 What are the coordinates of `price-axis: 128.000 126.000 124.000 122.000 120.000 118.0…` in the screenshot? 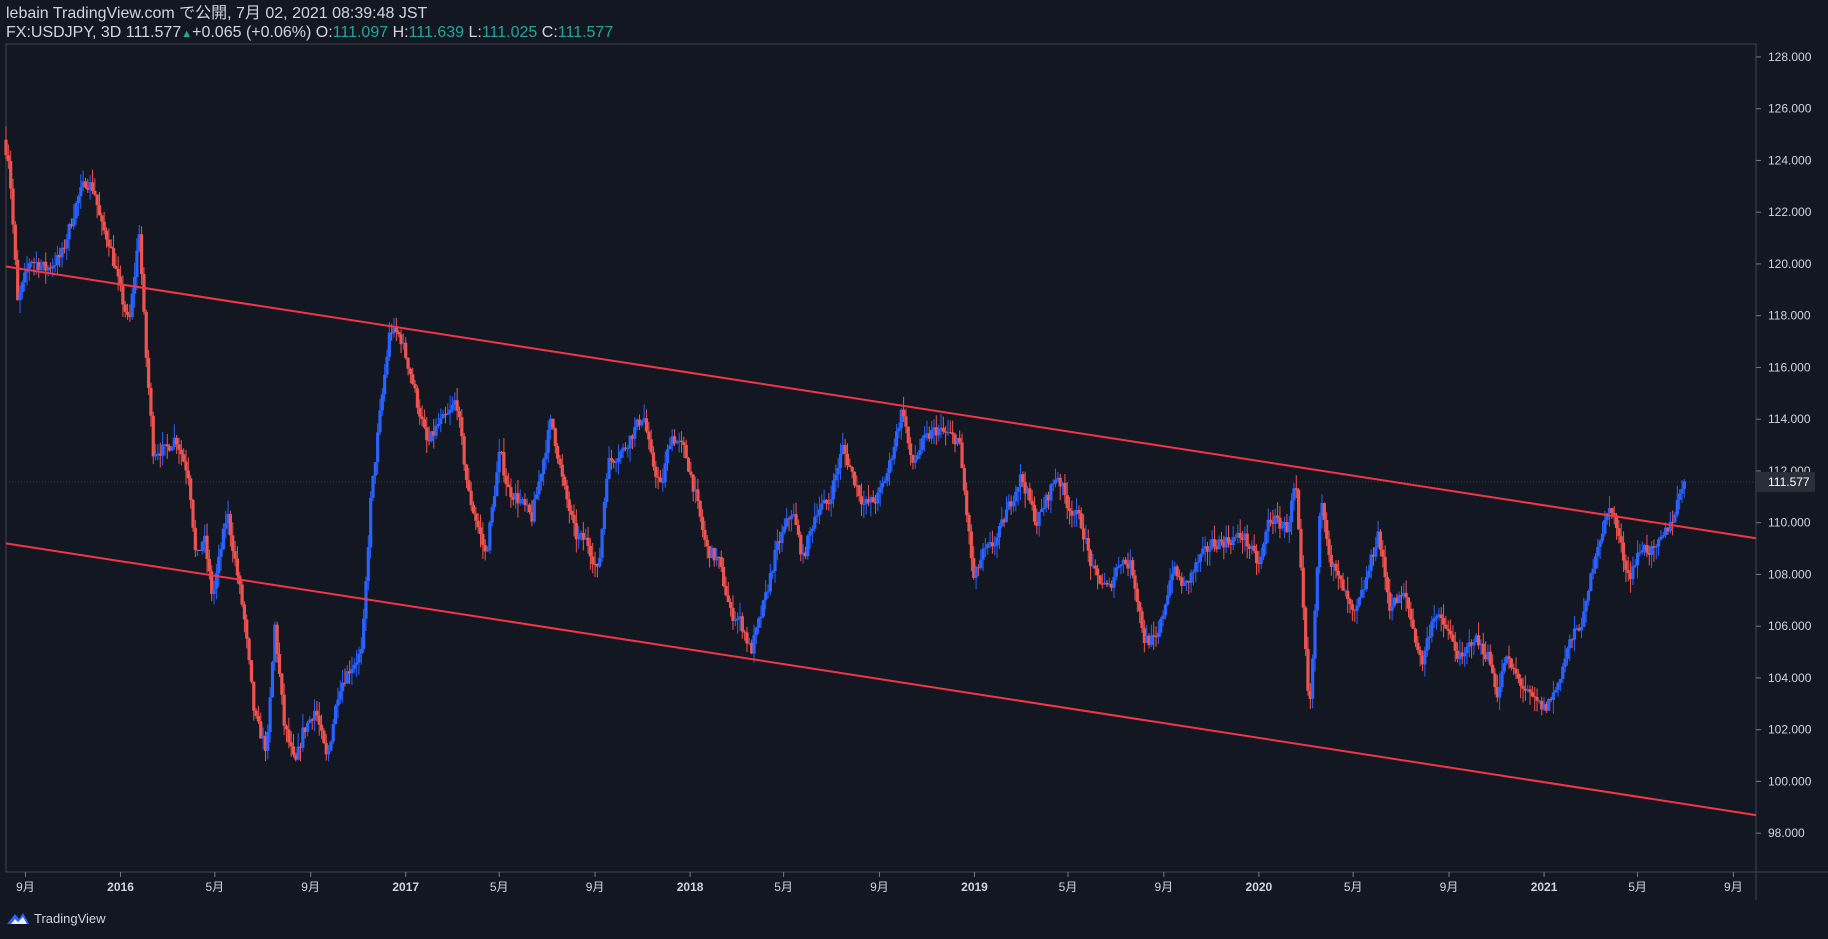 It's located at (1784, 445).